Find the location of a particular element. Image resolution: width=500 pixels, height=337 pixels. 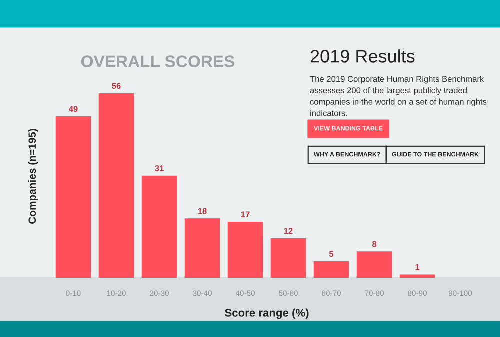

data-label: 18 is located at coordinates (202, 211).